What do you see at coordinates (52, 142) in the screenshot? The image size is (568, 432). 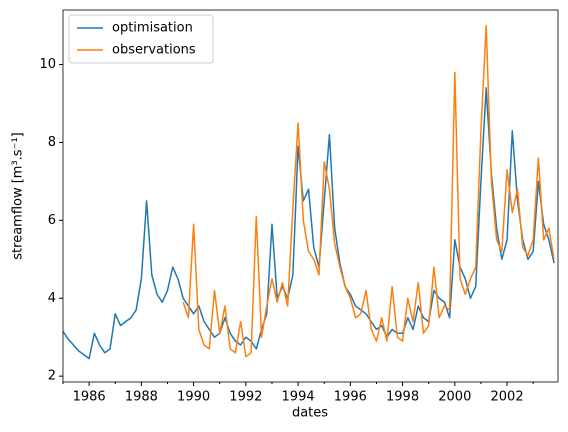 I see `y-tick-label: 8` at bounding box center [52, 142].